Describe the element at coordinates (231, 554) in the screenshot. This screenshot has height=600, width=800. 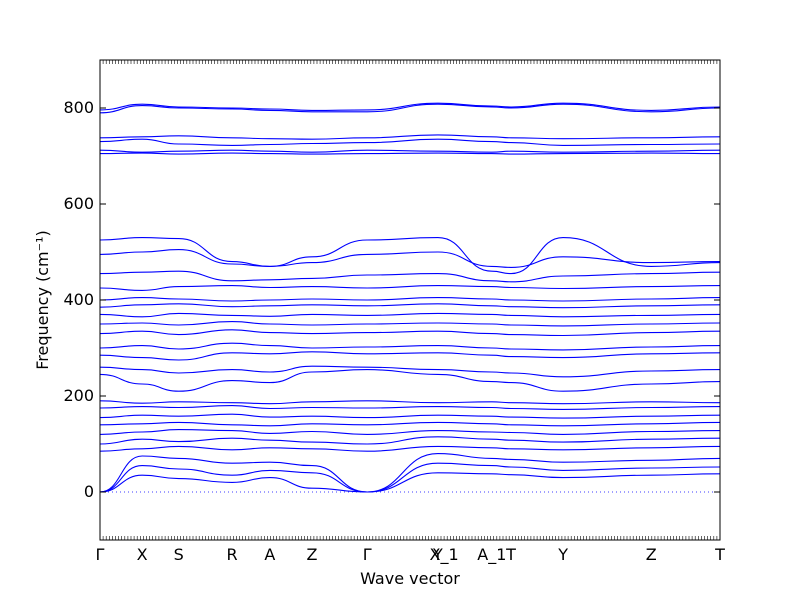
I see `x-tick-label: R` at that location.